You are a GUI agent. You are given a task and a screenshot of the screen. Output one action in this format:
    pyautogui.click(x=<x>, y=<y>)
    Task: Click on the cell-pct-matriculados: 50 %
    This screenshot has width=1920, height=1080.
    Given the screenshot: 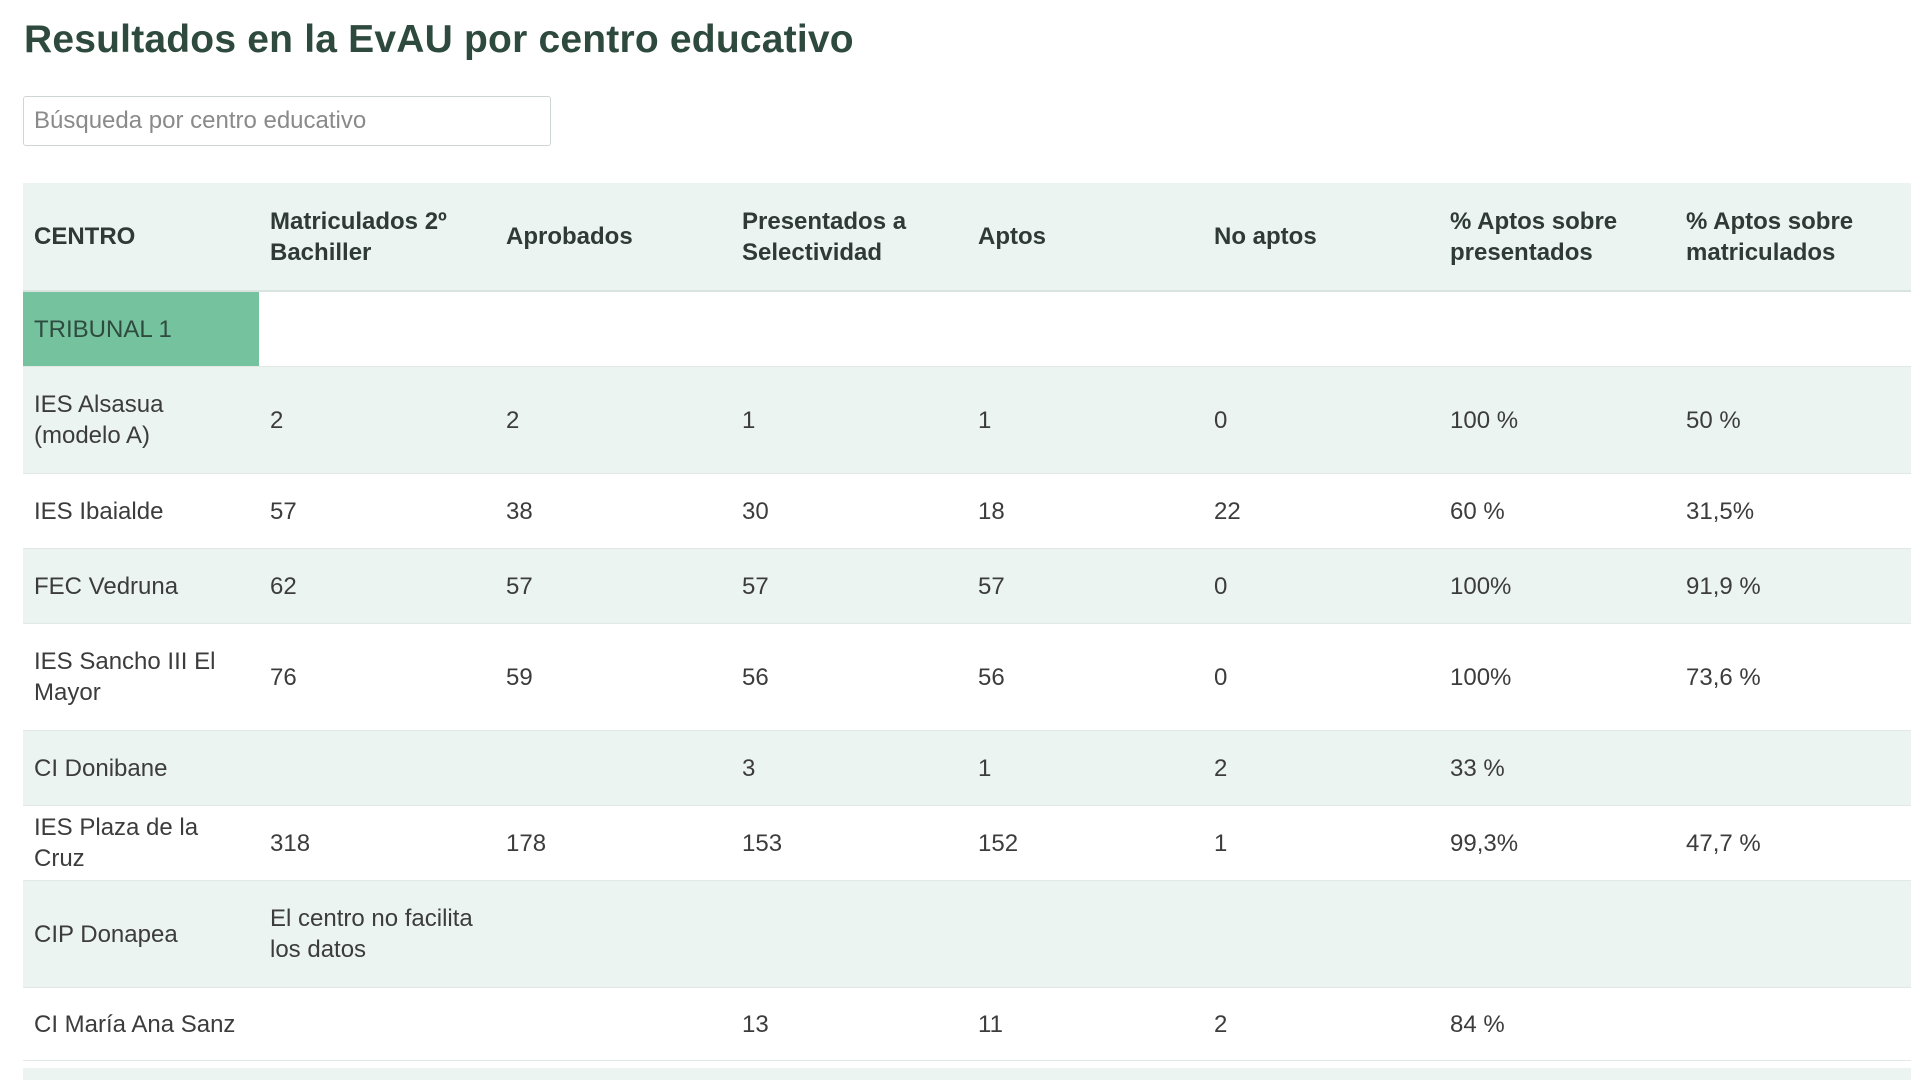 What is the action you would take?
    pyautogui.click(x=1793, y=420)
    